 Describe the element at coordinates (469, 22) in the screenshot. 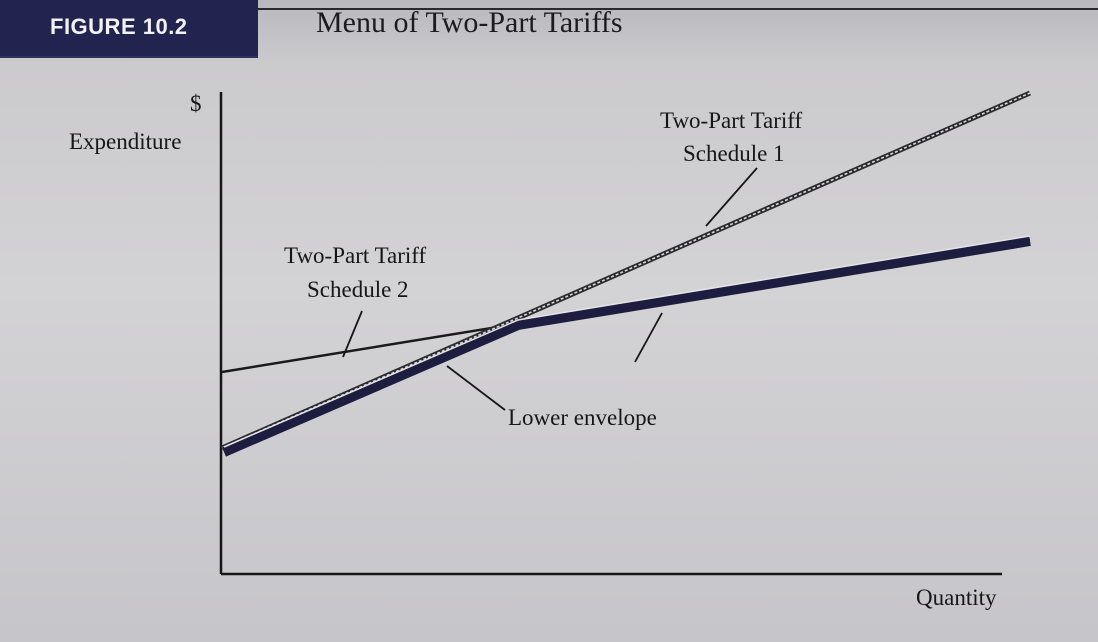

I see `figure-title: Menu of Two-Part Tariffs` at that location.